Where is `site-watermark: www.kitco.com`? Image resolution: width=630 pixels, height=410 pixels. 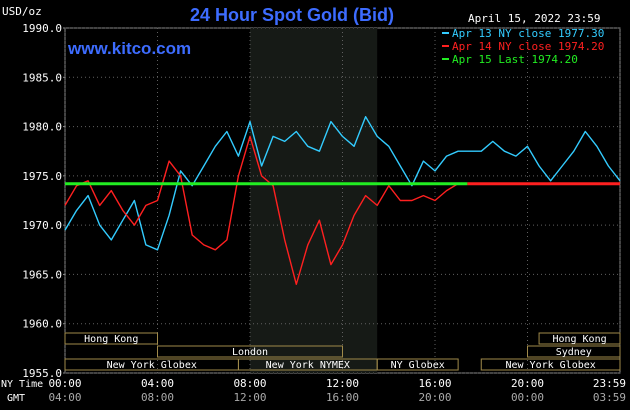 site-watermark: www.kitco.com is located at coordinates (129, 48).